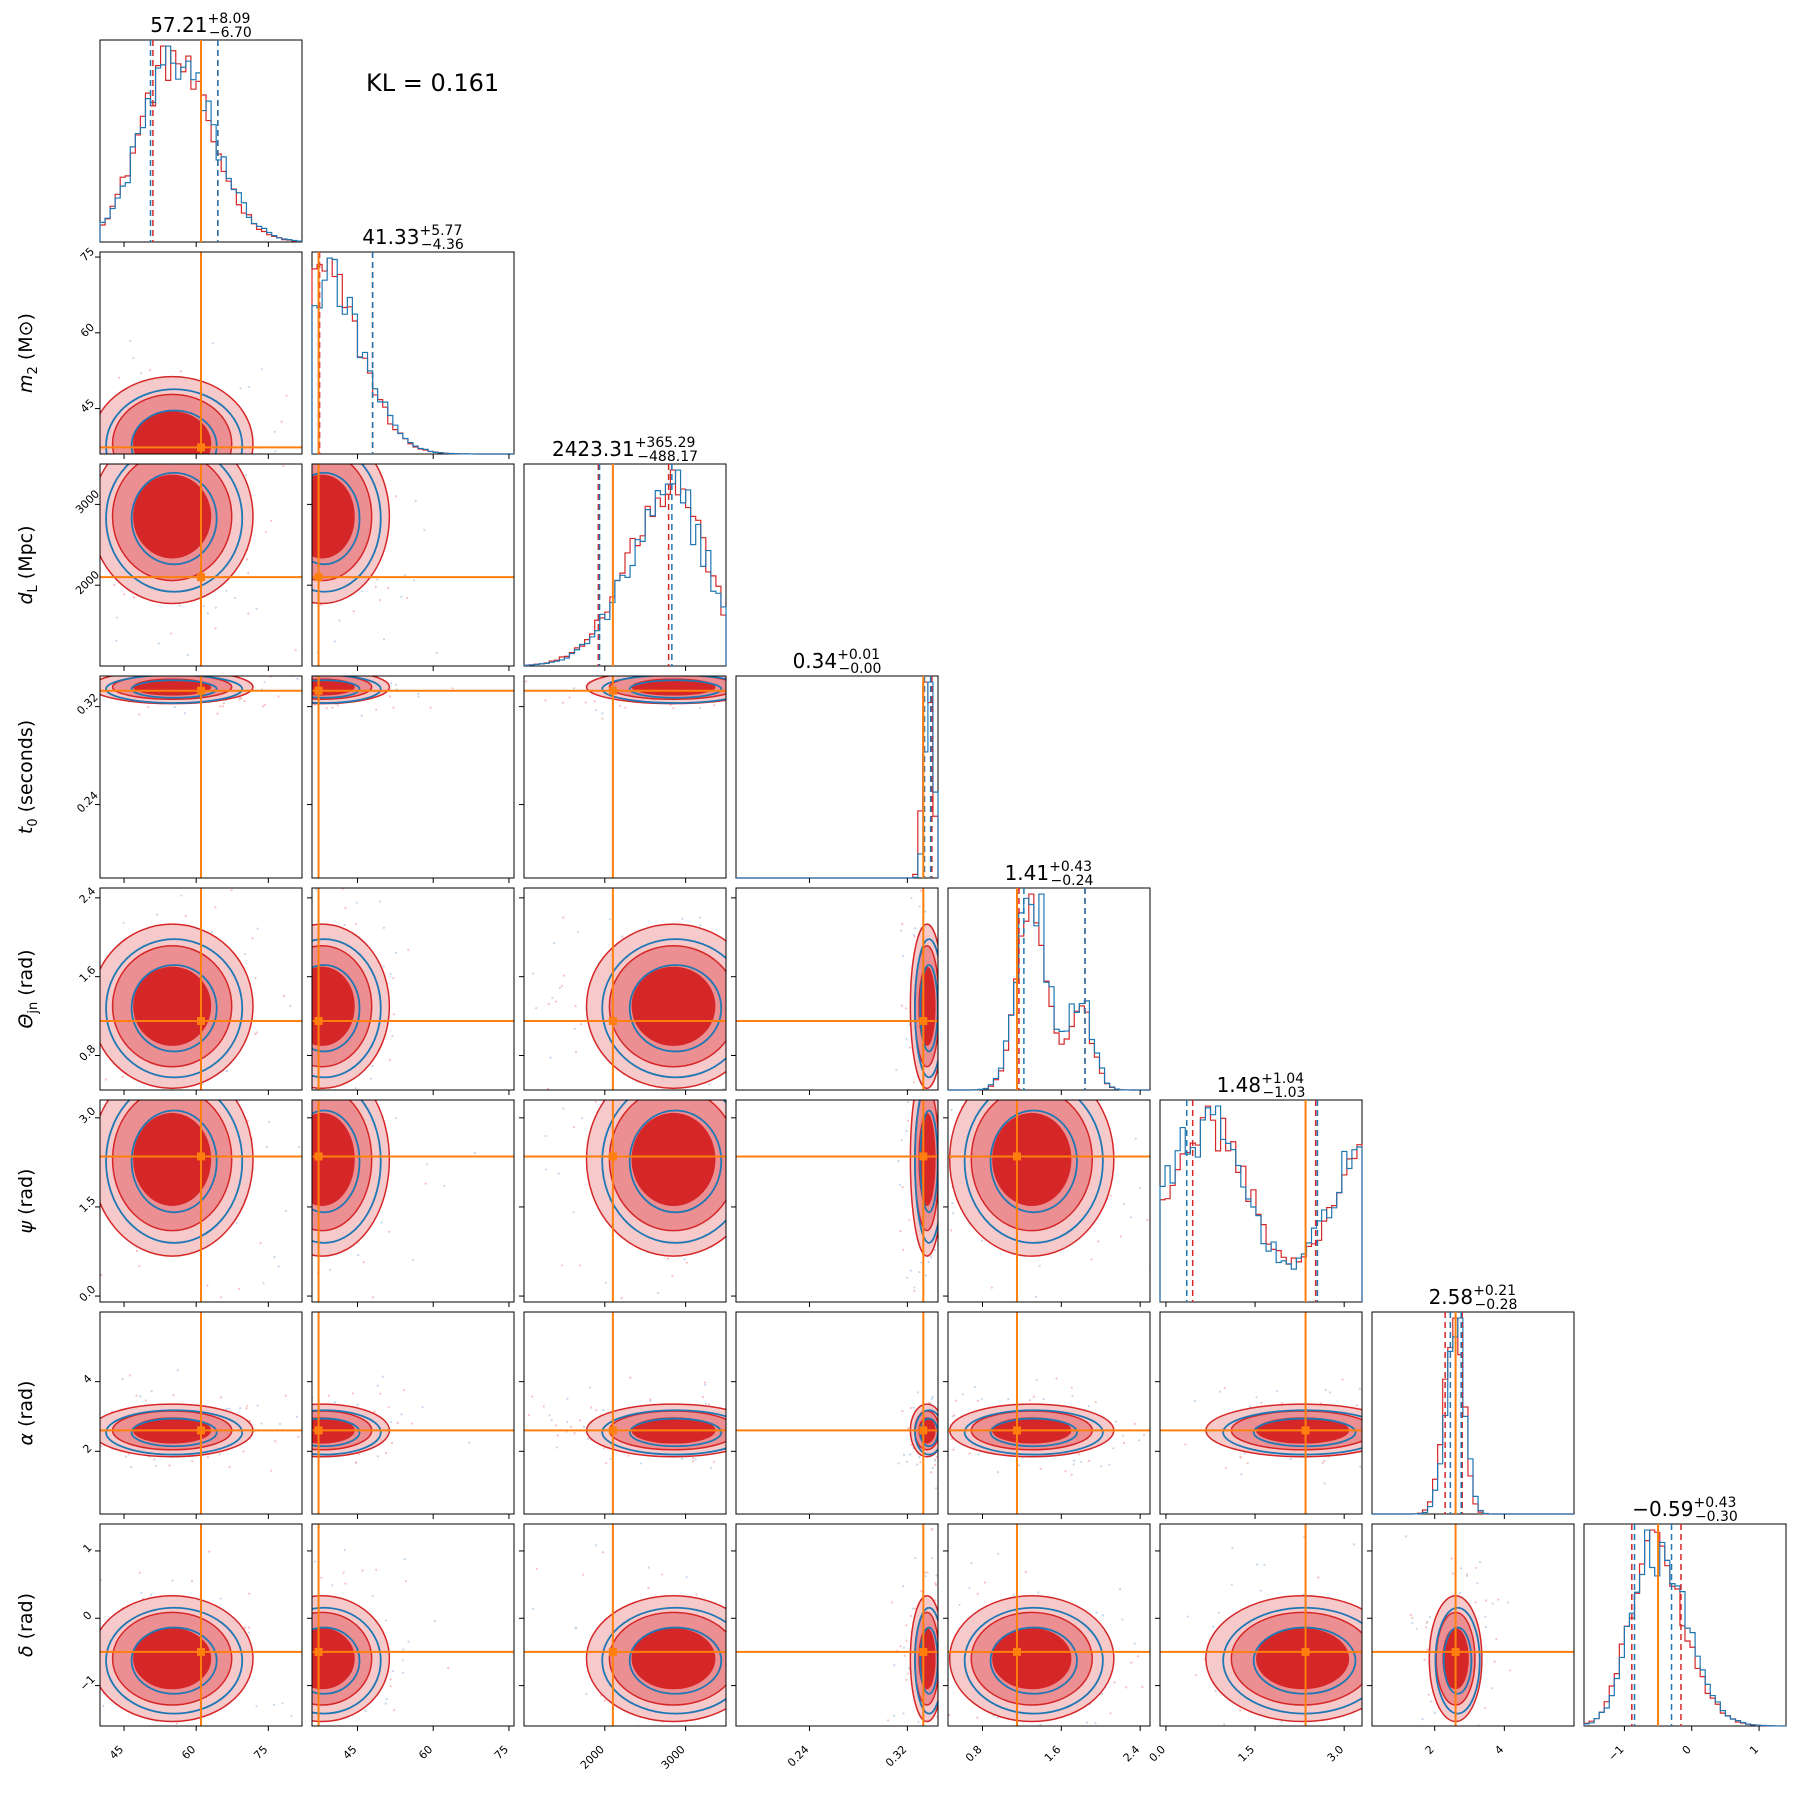 The width and height of the screenshot is (1809, 1809). What do you see at coordinates (673, 1659) in the screenshot?
I see `contour-series-a` at bounding box center [673, 1659].